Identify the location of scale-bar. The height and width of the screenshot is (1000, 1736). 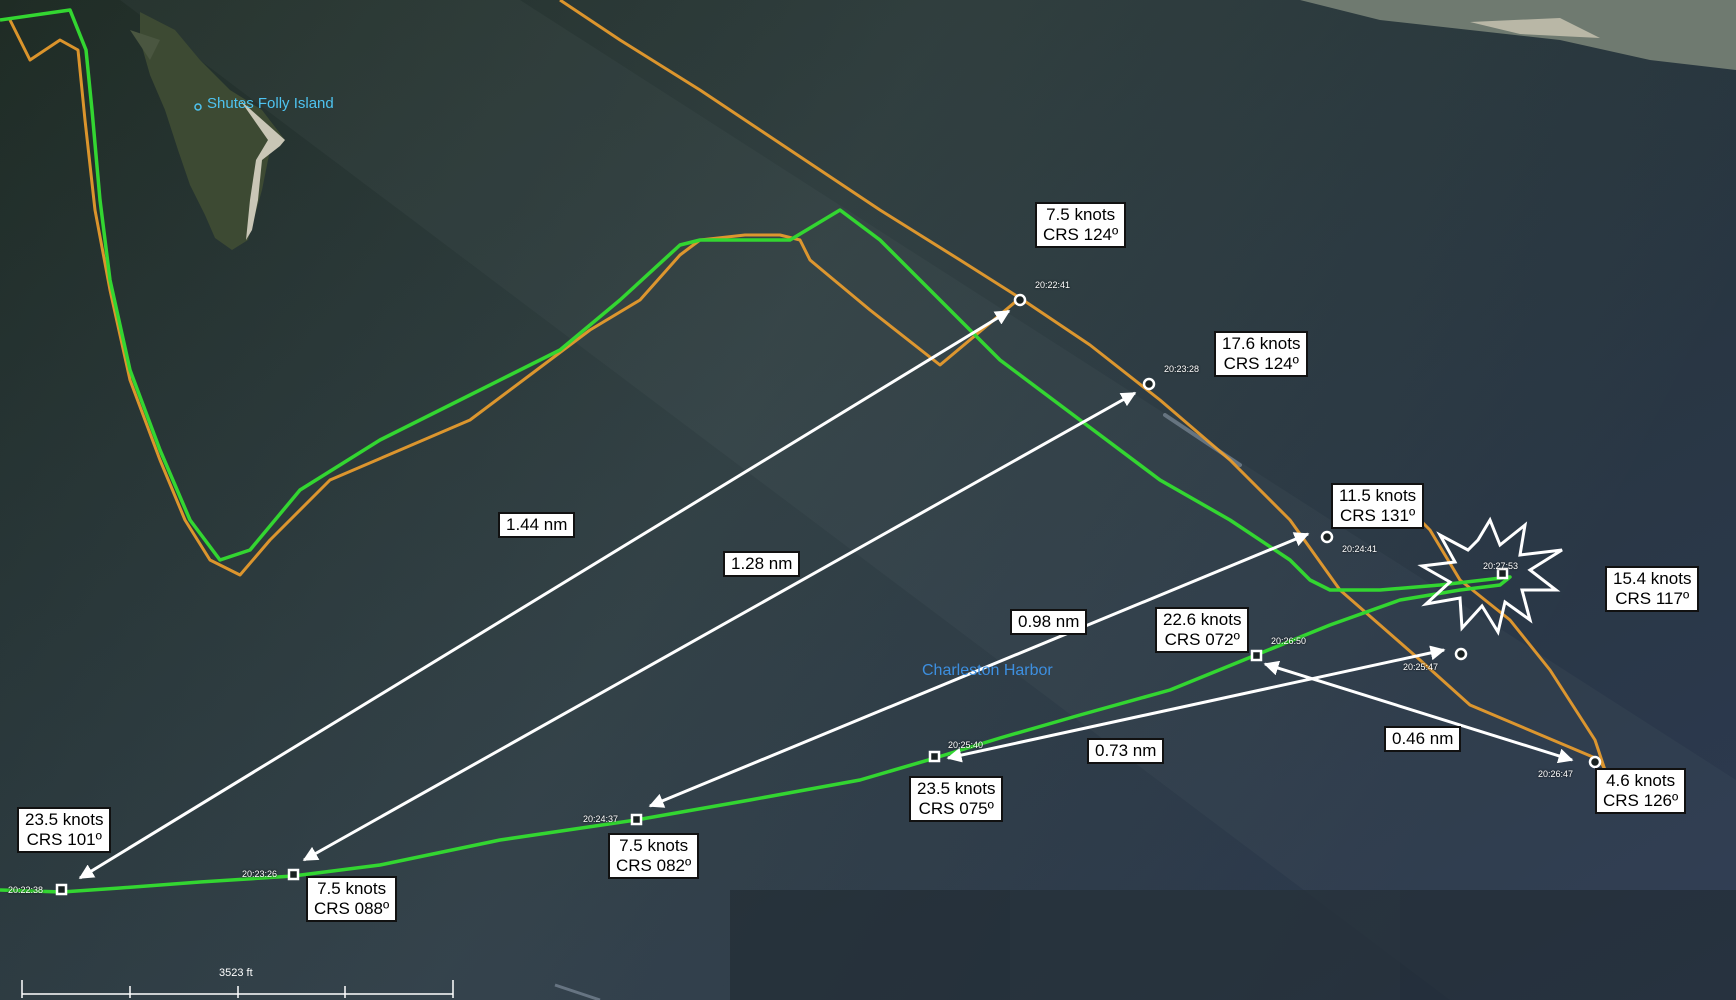
(237, 989).